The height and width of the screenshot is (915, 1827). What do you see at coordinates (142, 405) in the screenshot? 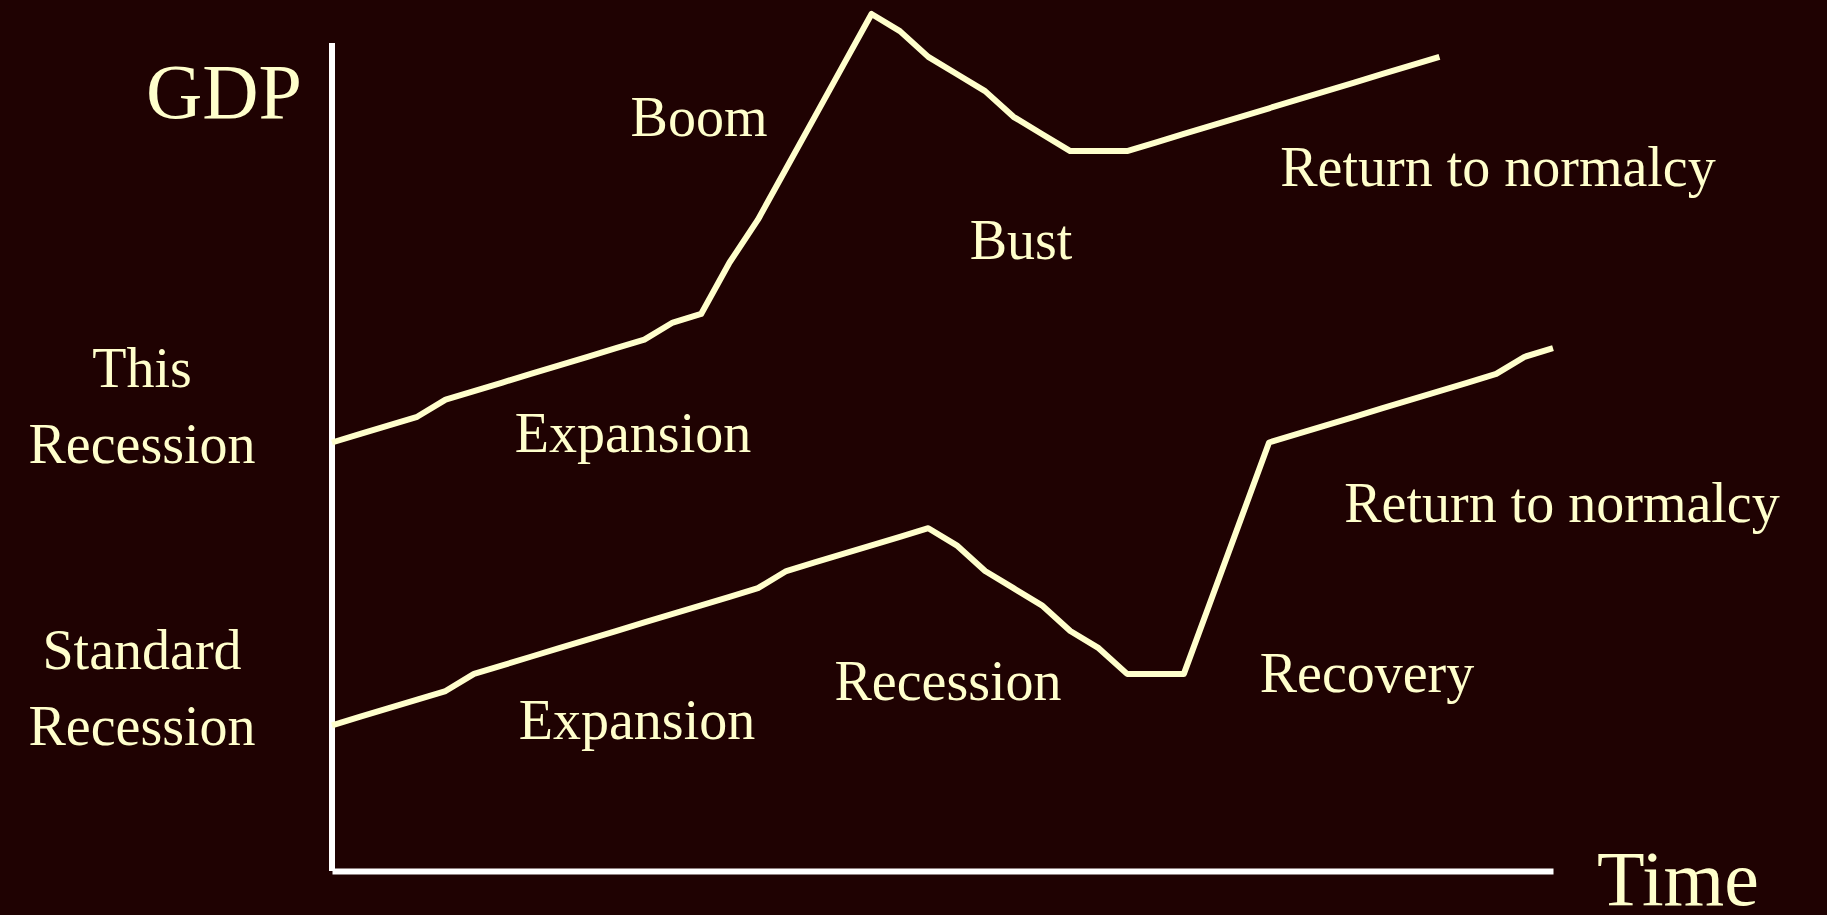
I see `series-label: This Recession` at bounding box center [142, 405].